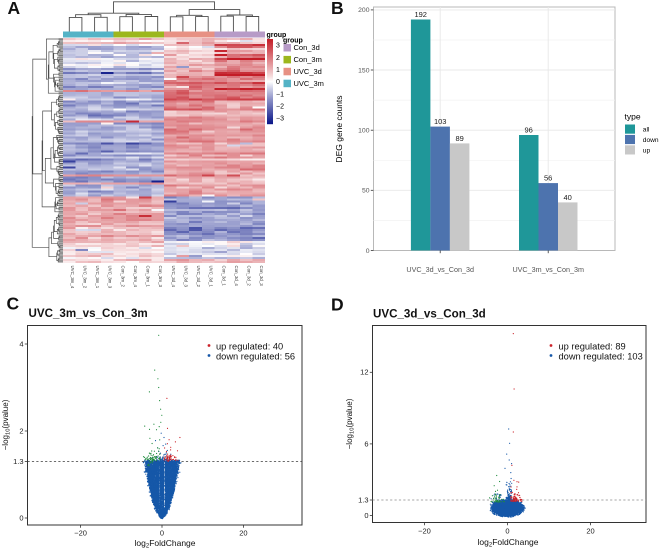 This screenshot has height=551, width=659. What do you see at coordinates (249, 346) in the screenshot?
I see `svg-text: up regulated: 40` at bounding box center [249, 346].